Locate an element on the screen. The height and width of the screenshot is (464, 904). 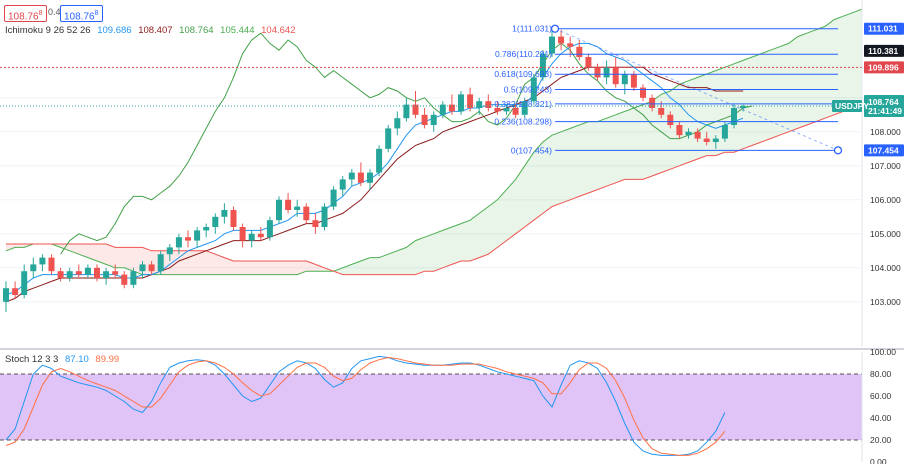
sell-price-button: 108.768 is located at coordinates (25, 13).